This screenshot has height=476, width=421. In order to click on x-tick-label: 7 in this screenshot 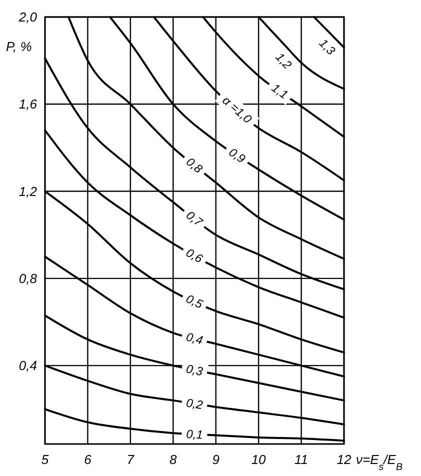, I will do `click(130, 459)`.